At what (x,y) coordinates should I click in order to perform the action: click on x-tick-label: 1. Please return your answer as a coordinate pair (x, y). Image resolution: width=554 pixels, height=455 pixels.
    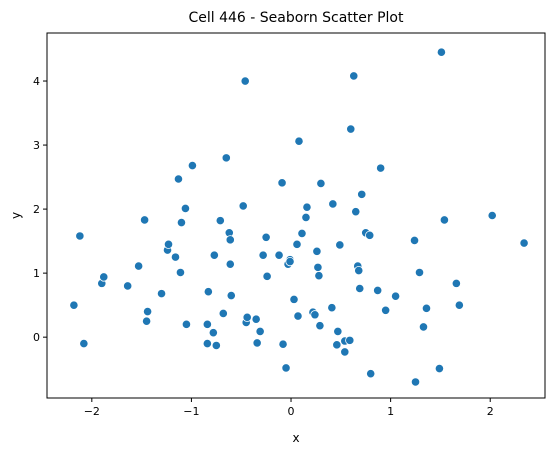
    Looking at the image, I should click on (390, 411).